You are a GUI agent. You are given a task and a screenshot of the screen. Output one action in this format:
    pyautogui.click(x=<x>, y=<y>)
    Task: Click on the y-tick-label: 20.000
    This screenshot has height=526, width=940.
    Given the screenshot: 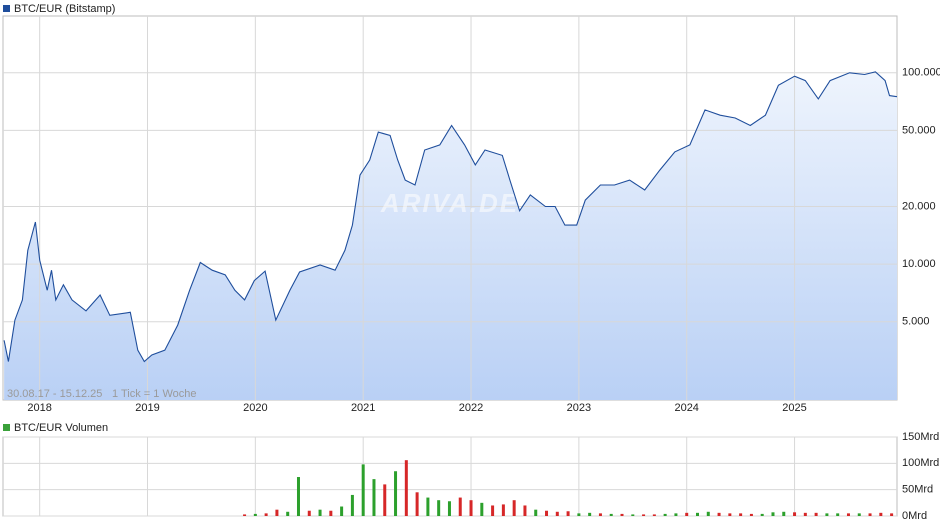 What is the action you would take?
    pyautogui.click(x=919, y=206)
    